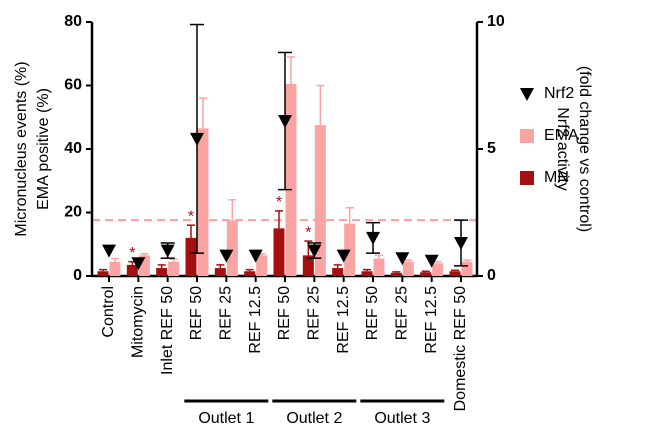 The width and height of the screenshot is (672, 438). What do you see at coordinates (167, 330) in the screenshot?
I see `x-tick-label: Inlet REF 50` at bounding box center [167, 330].